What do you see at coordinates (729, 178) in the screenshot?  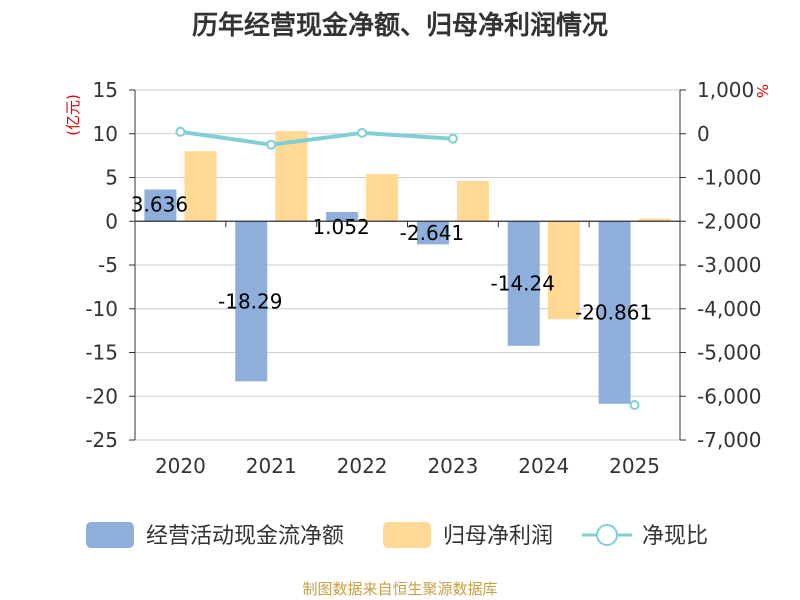 I see `right-tick-label: -1,000` at bounding box center [729, 178].